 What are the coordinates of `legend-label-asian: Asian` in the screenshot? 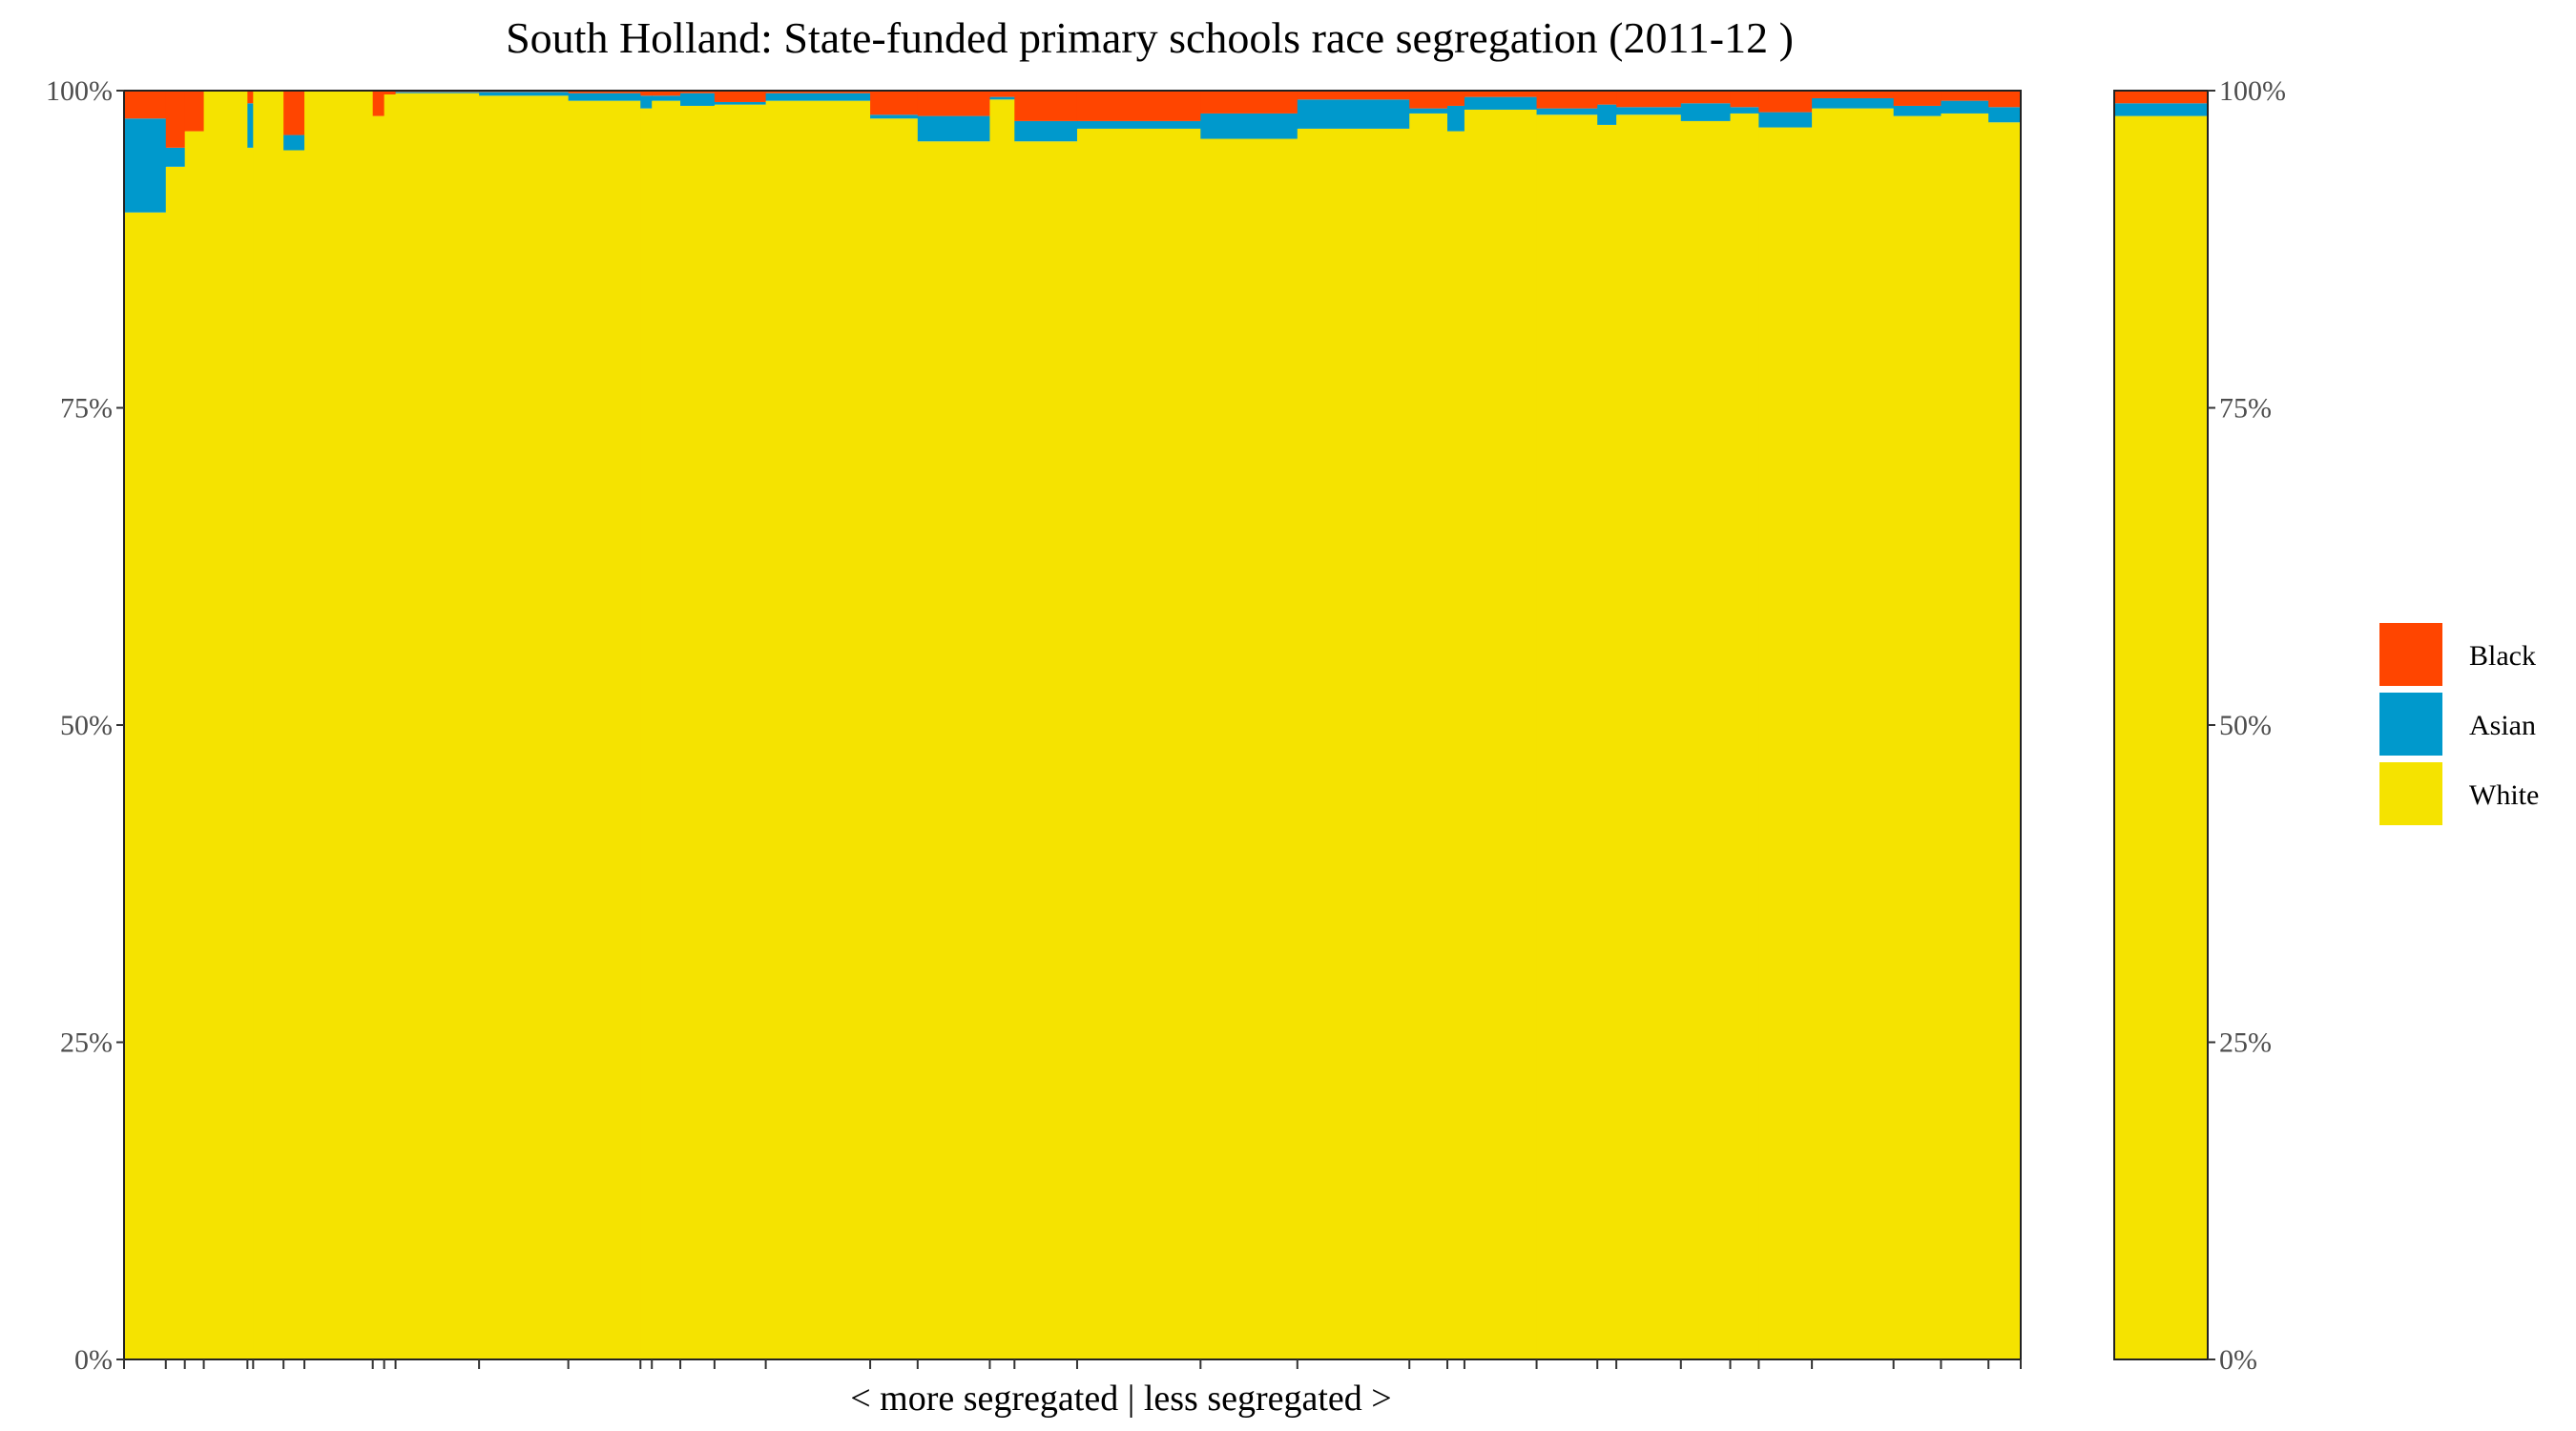 It's located at (2502, 725).